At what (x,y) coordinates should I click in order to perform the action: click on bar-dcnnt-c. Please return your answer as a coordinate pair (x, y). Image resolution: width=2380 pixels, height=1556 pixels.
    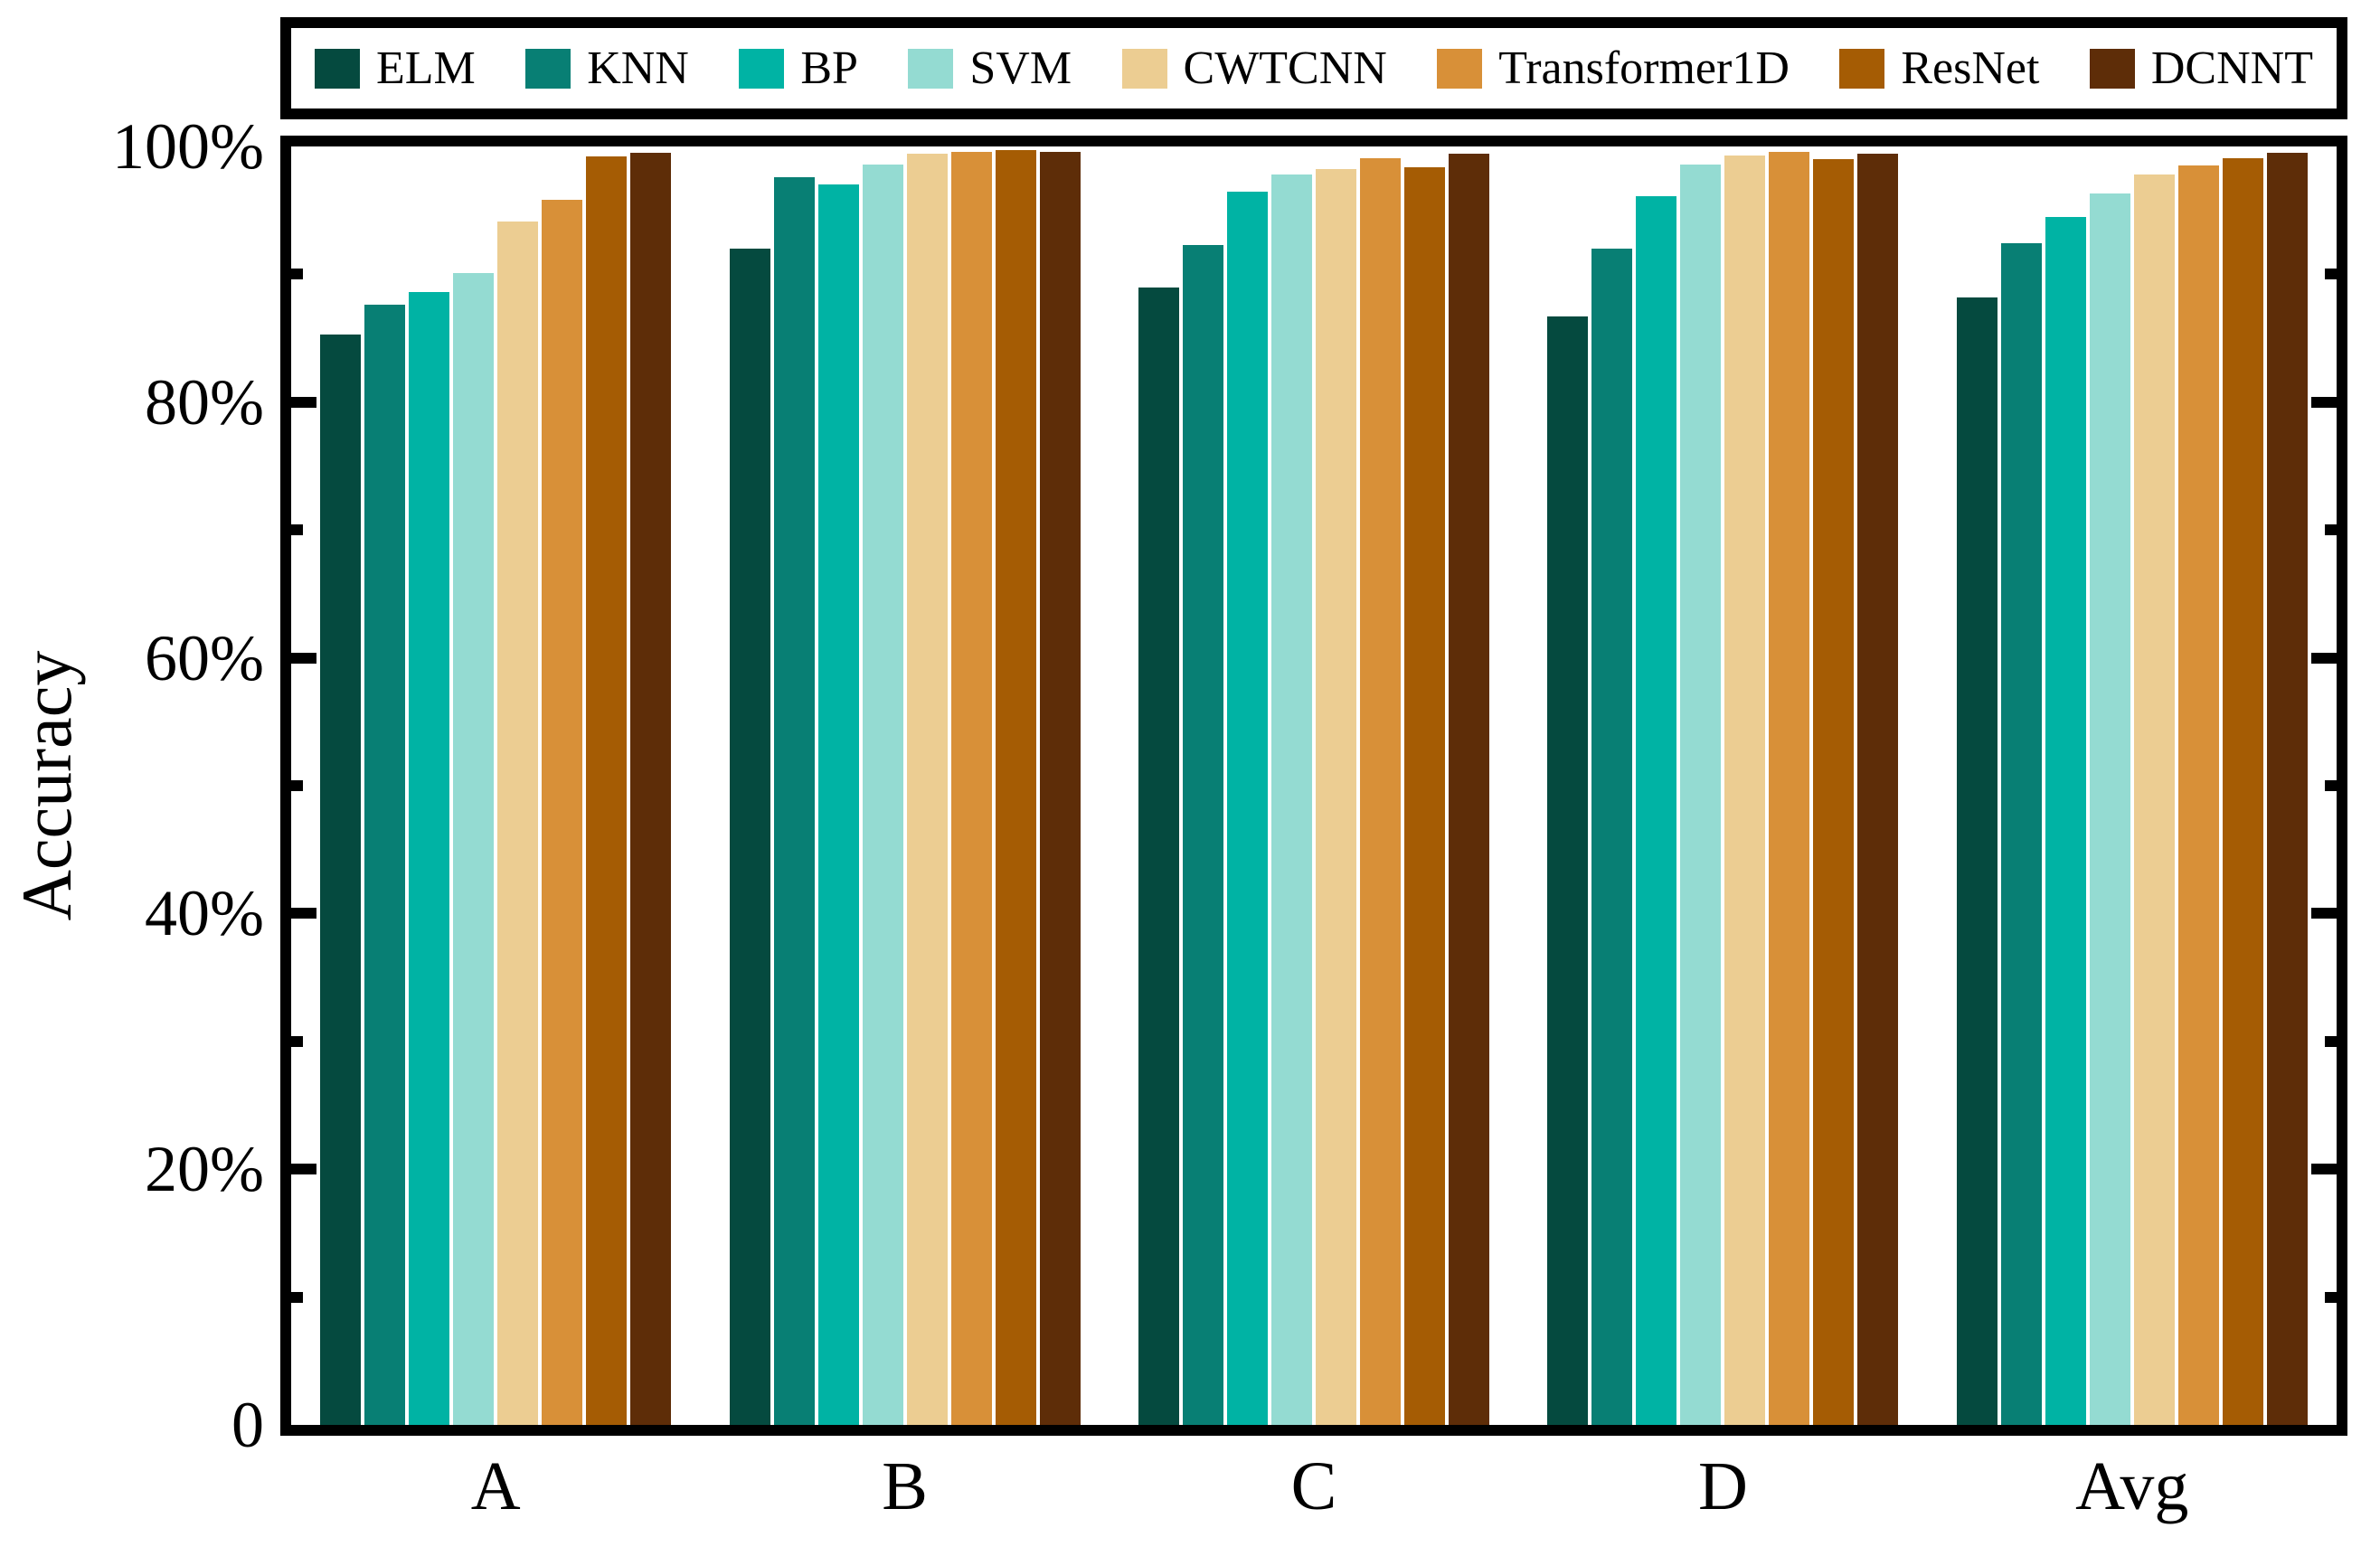
    Looking at the image, I should click on (1469, 789).